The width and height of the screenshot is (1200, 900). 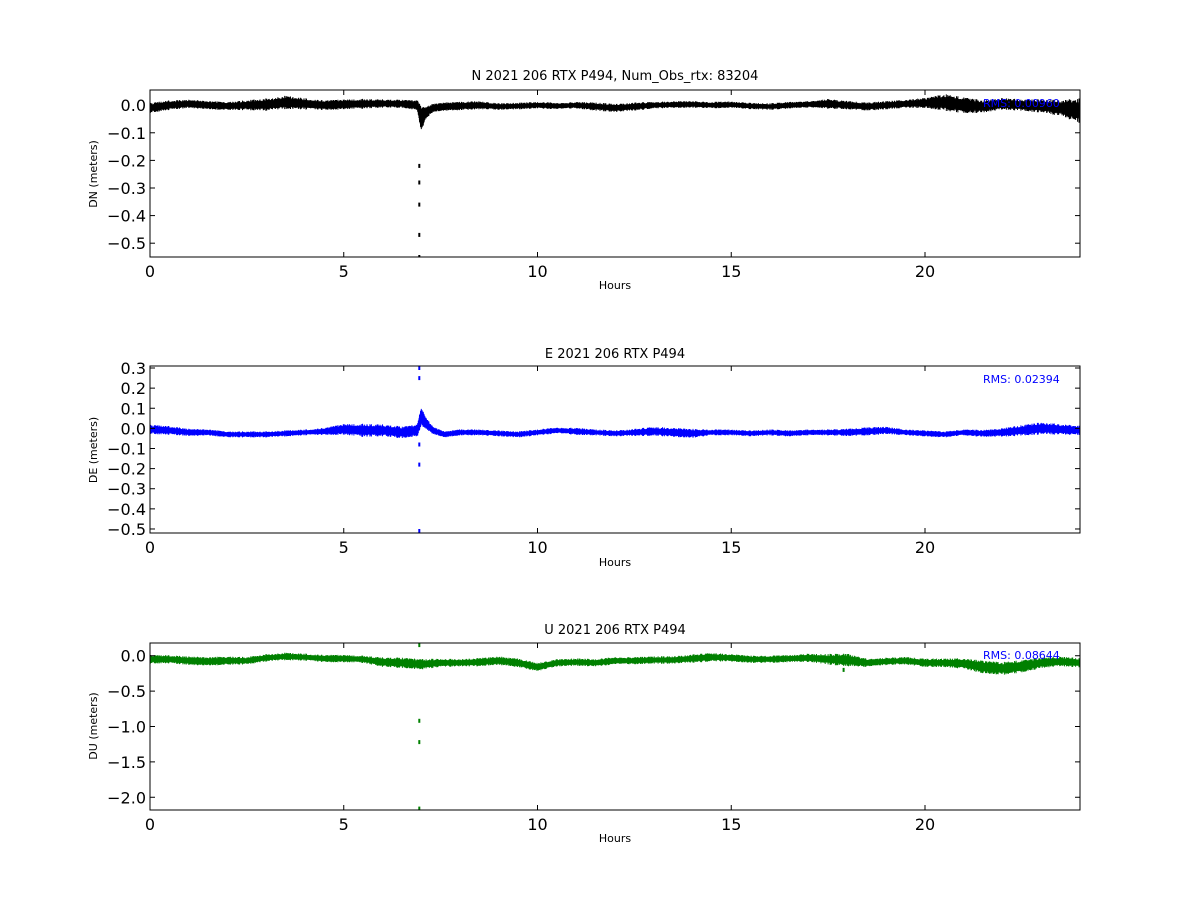 I want to click on y-axis-label: DE (meters), so click(x=93, y=450).